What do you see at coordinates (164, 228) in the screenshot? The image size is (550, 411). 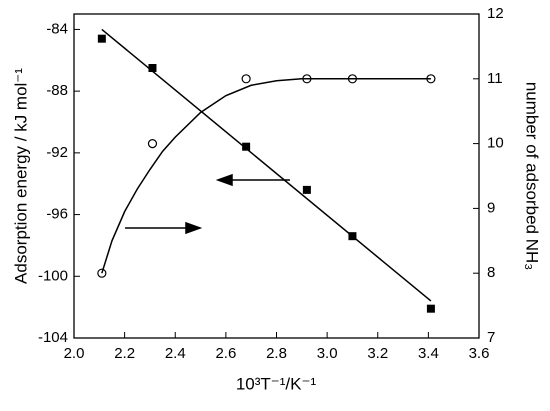 I see `arrow-right` at bounding box center [164, 228].